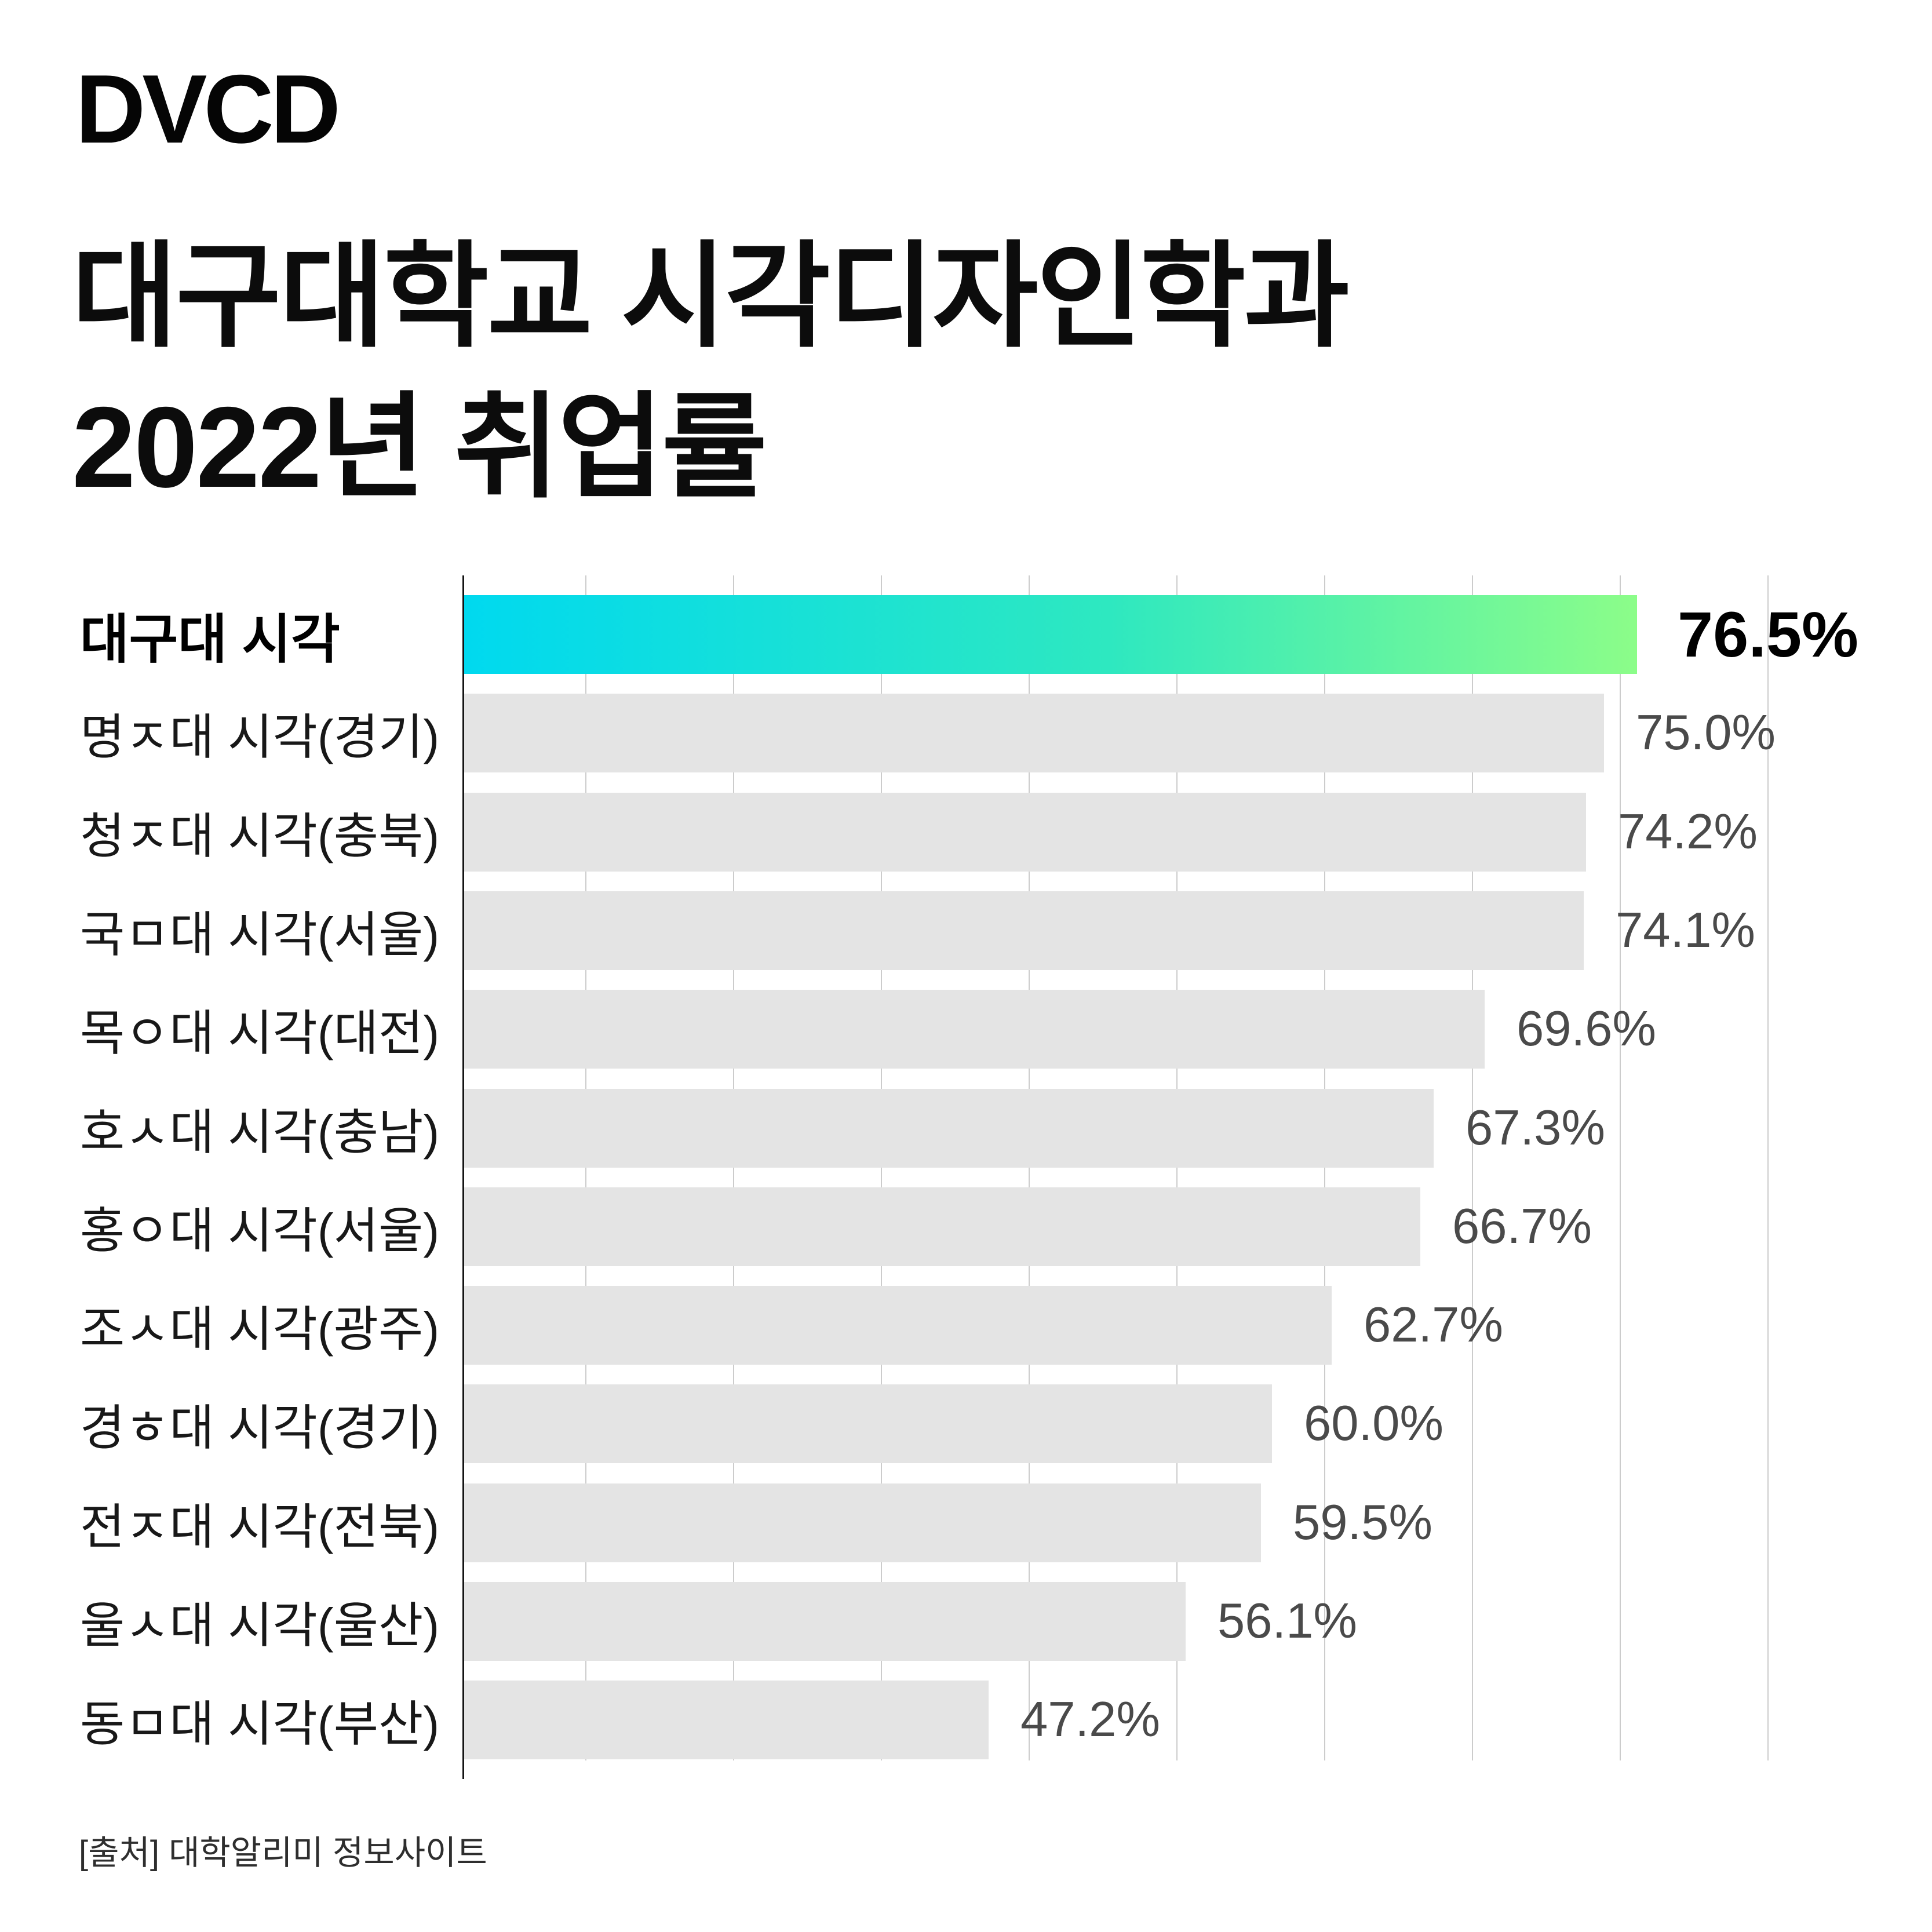 This screenshot has height=1932, width=1932. I want to click on category-label: 조ㅅ대 시각(광주), so click(260, 1330).